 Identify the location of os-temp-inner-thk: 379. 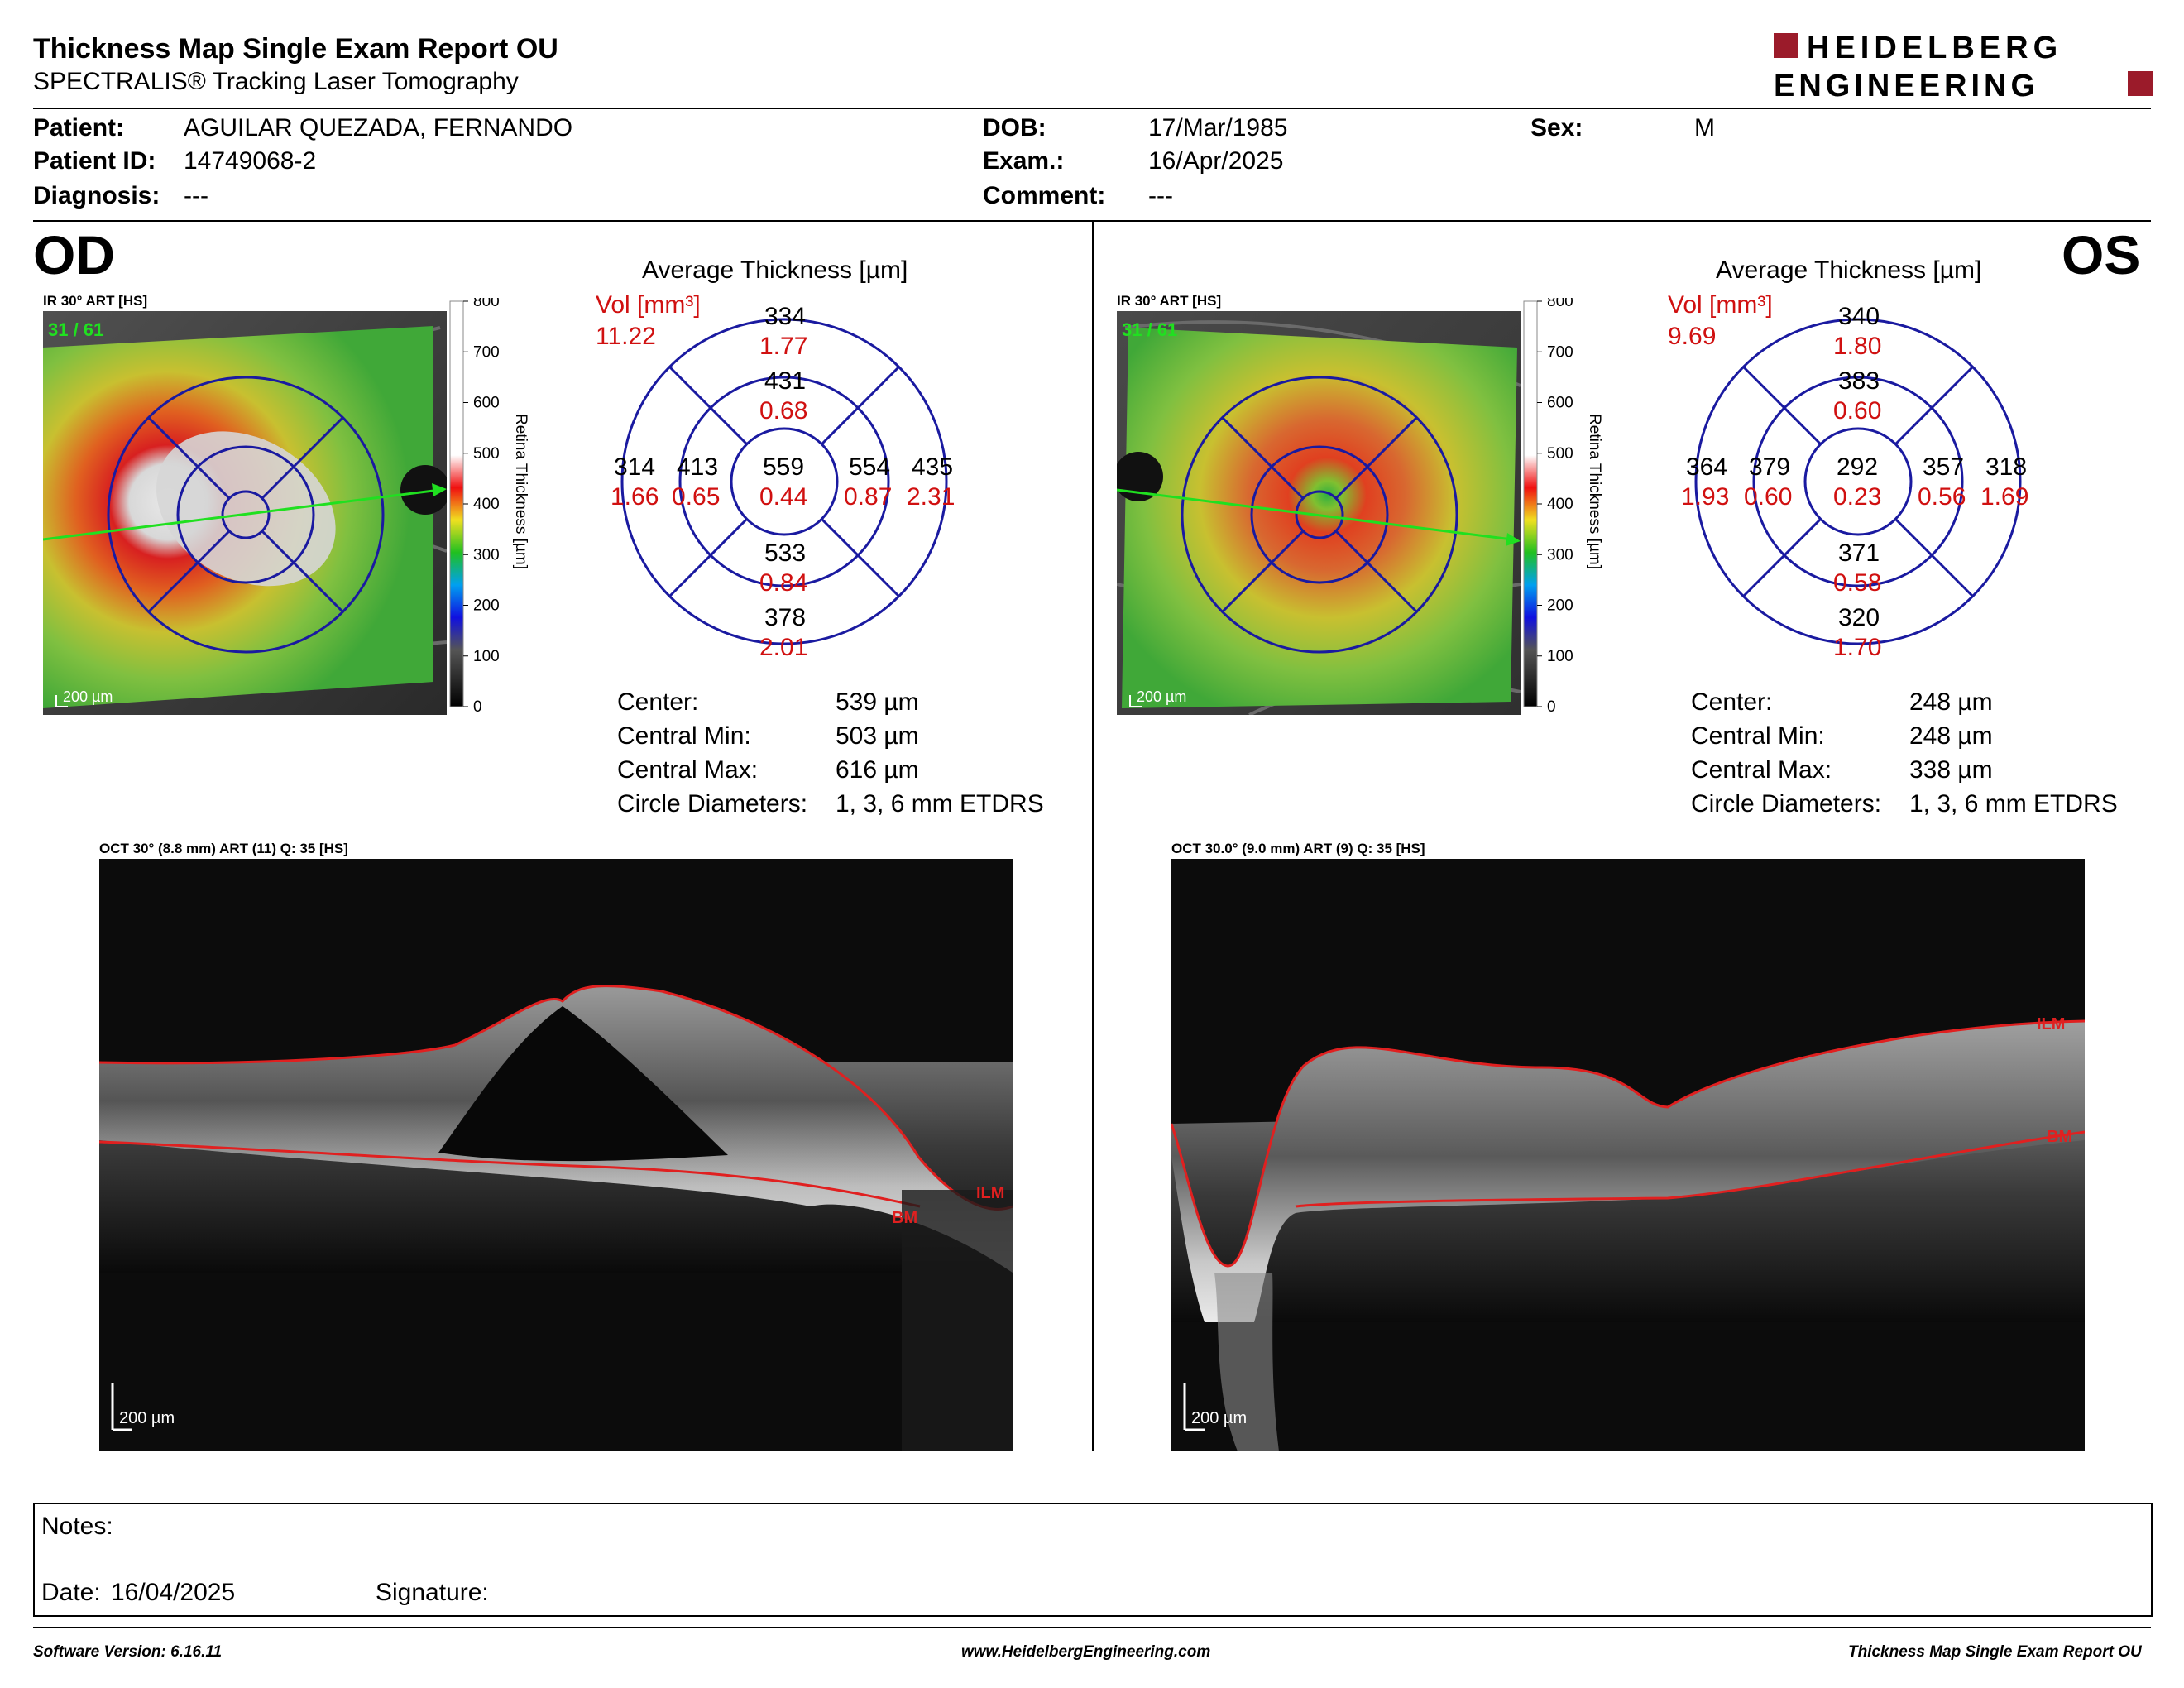
(1770, 467).